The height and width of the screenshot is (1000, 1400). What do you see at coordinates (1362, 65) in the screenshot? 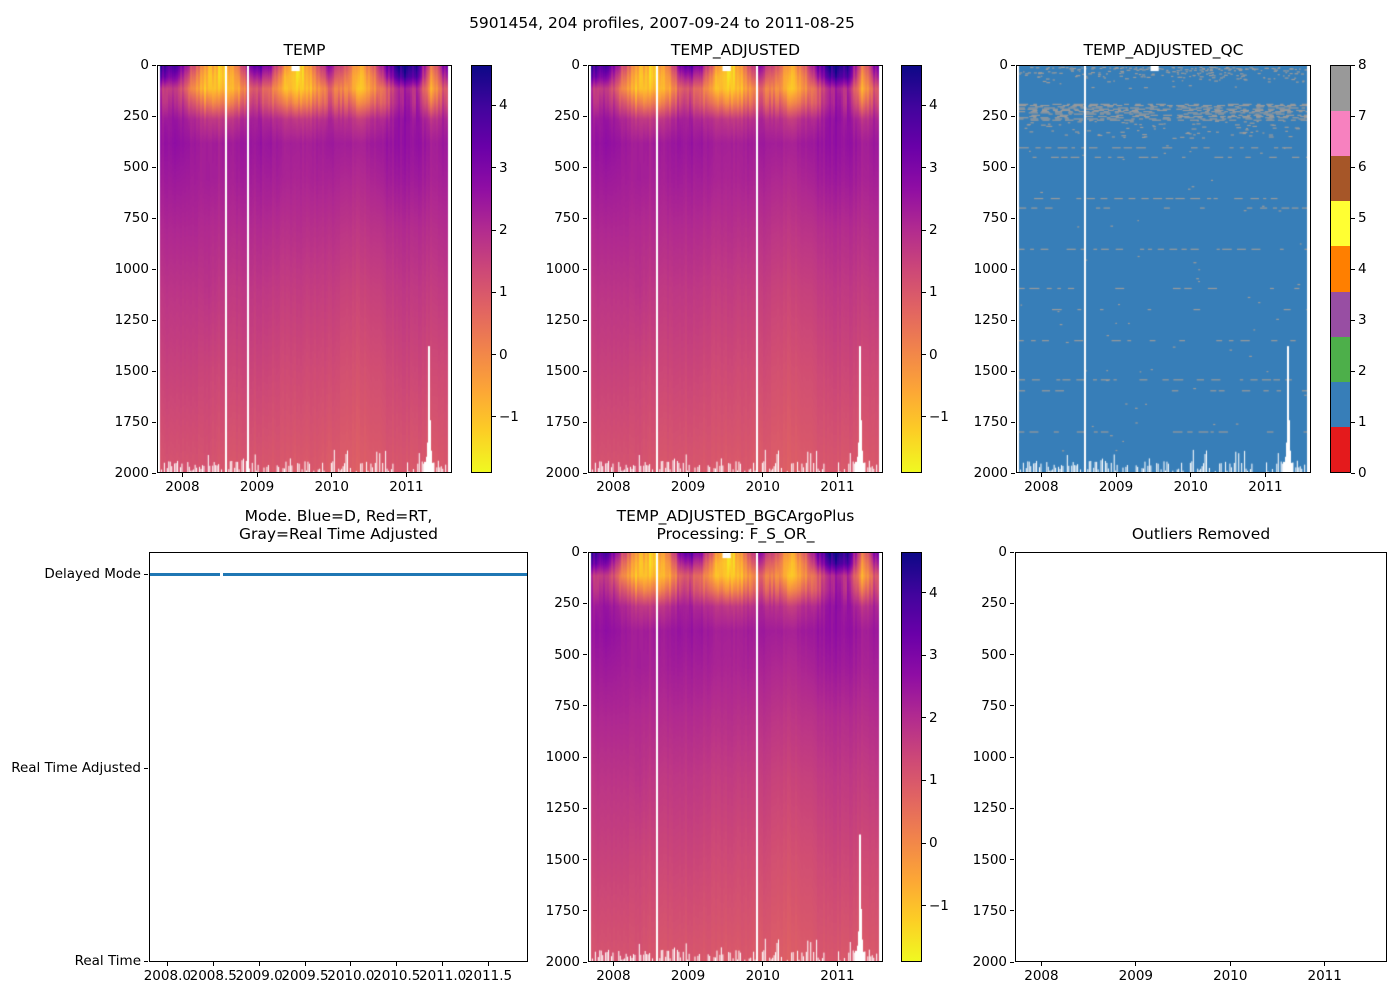
I see `colorbar-tick-label: 8` at bounding box center [1362, 65].